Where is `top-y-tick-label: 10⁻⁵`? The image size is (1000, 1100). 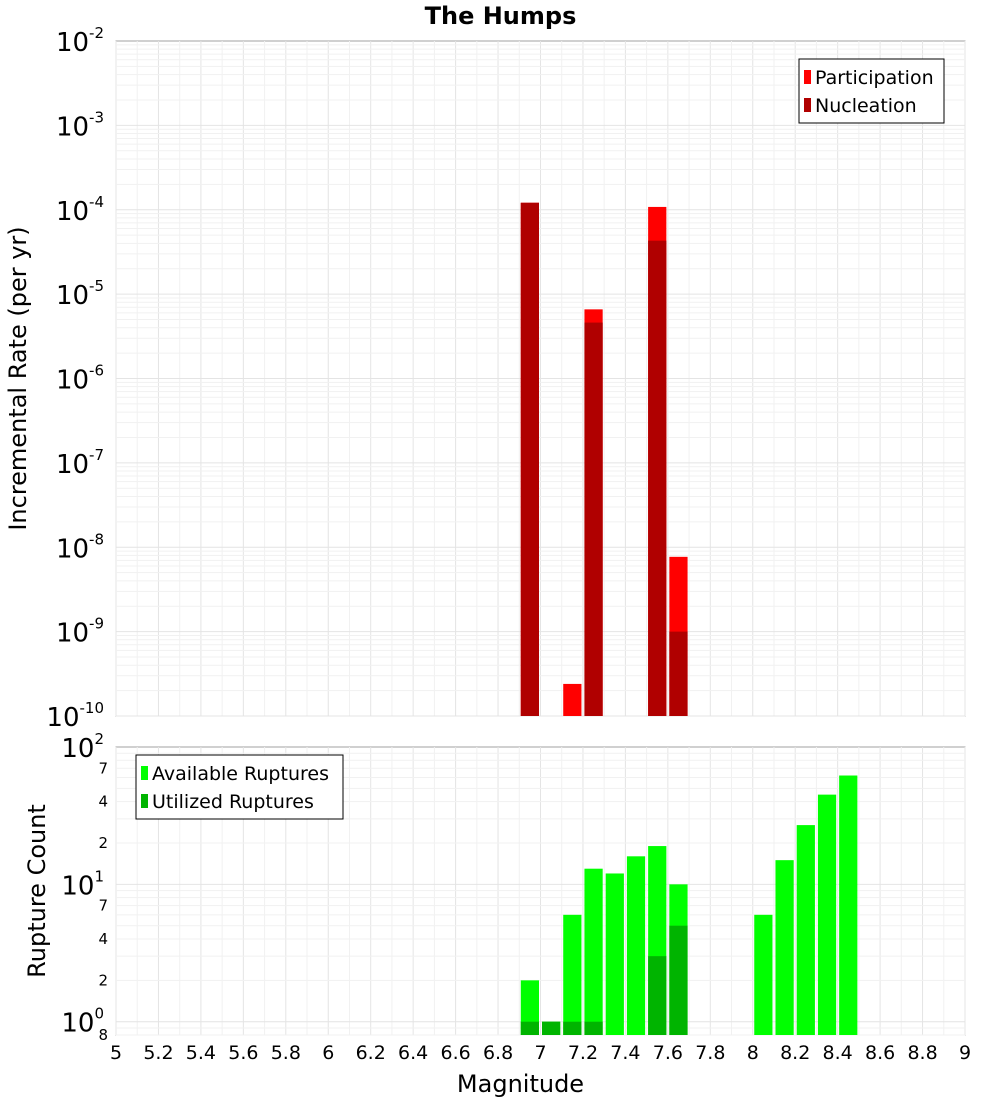
top-y-tick-label: 10⁻⁵ is located at coordinates (80, 294).